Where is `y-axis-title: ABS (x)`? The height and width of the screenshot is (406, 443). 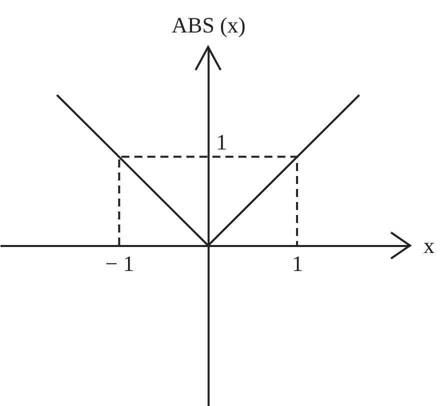 y-axis-title: ABS (x) is located at coordinates (209, 25).